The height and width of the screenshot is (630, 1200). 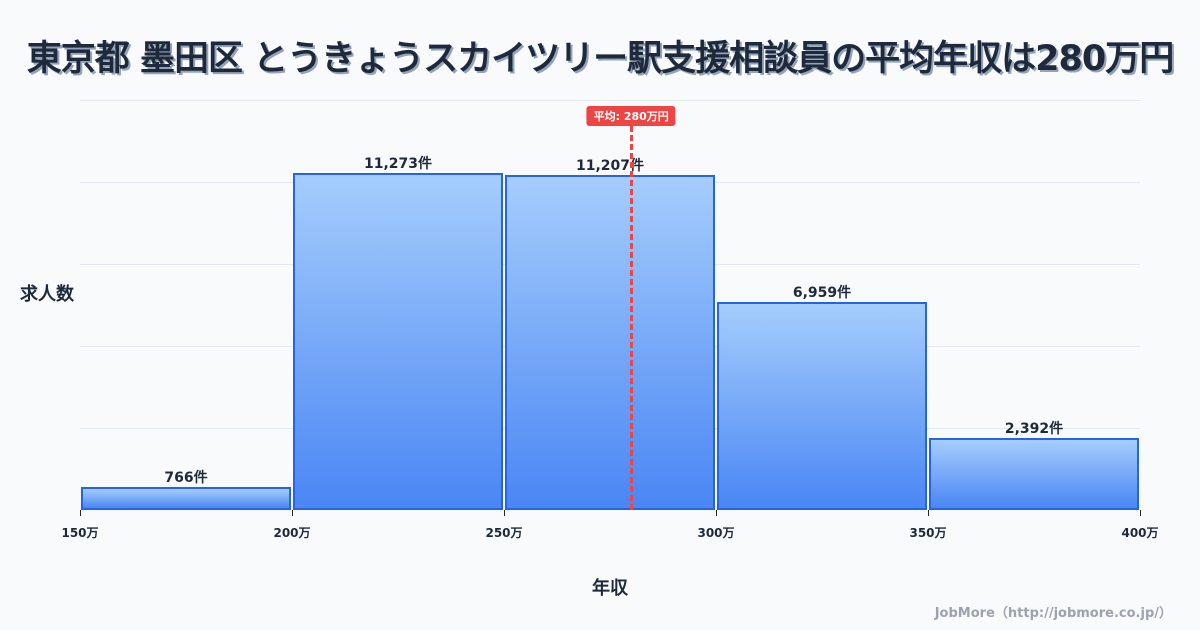 What do you see at coordinates (1140, 533) in the screenshot?
I see `x-tick-label: 400万` at bounding box center [1140, 533].